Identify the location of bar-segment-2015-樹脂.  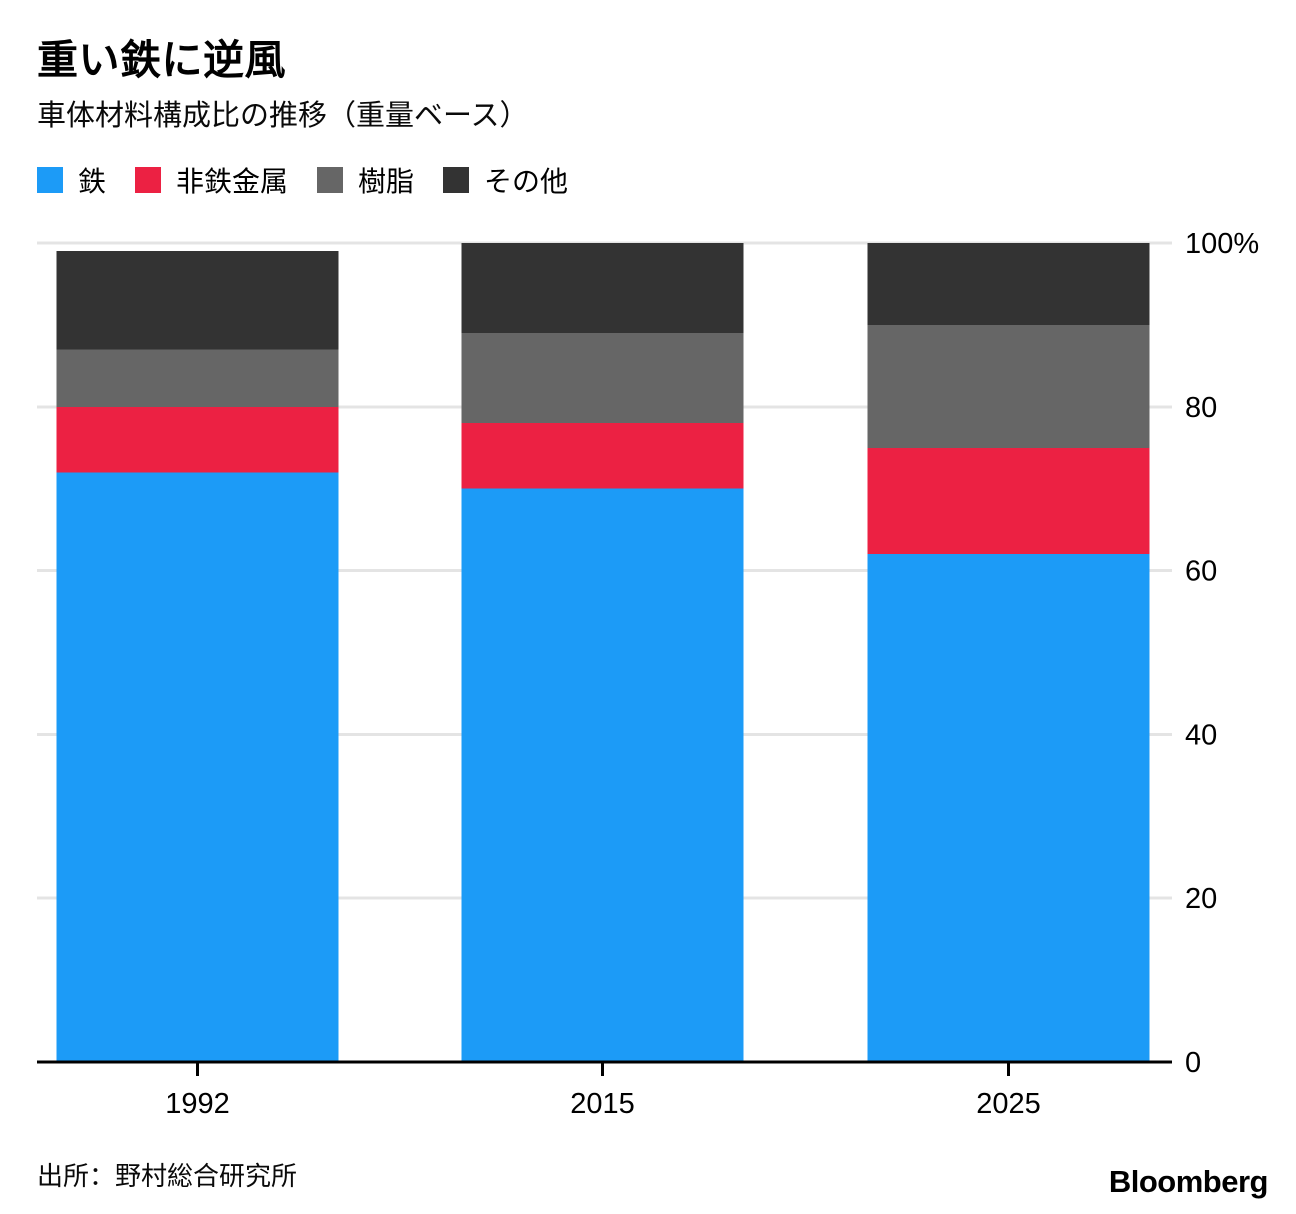
(602, 378).